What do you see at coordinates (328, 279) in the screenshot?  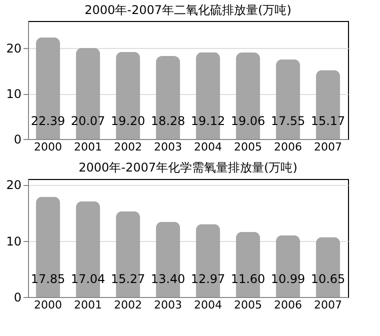 I see `data-label: 10.65` at bounding box center [328, 279].